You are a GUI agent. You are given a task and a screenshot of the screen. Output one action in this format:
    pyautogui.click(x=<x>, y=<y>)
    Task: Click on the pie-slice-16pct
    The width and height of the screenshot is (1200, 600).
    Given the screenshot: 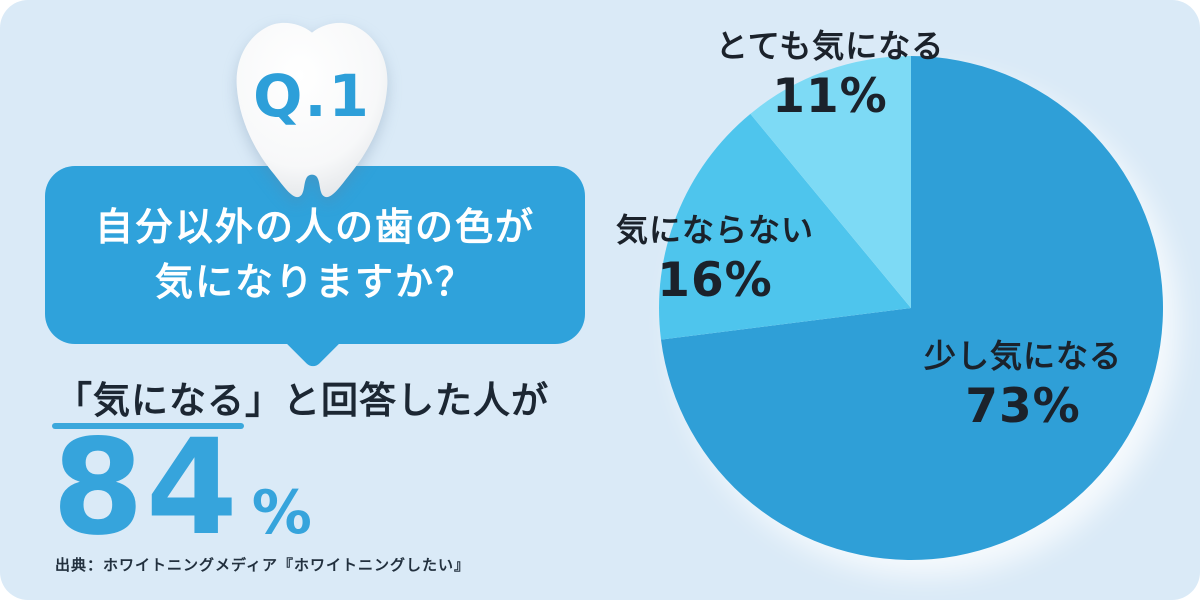 What is the action you would take?
    pyautogui.click(x=785, y=226)
    